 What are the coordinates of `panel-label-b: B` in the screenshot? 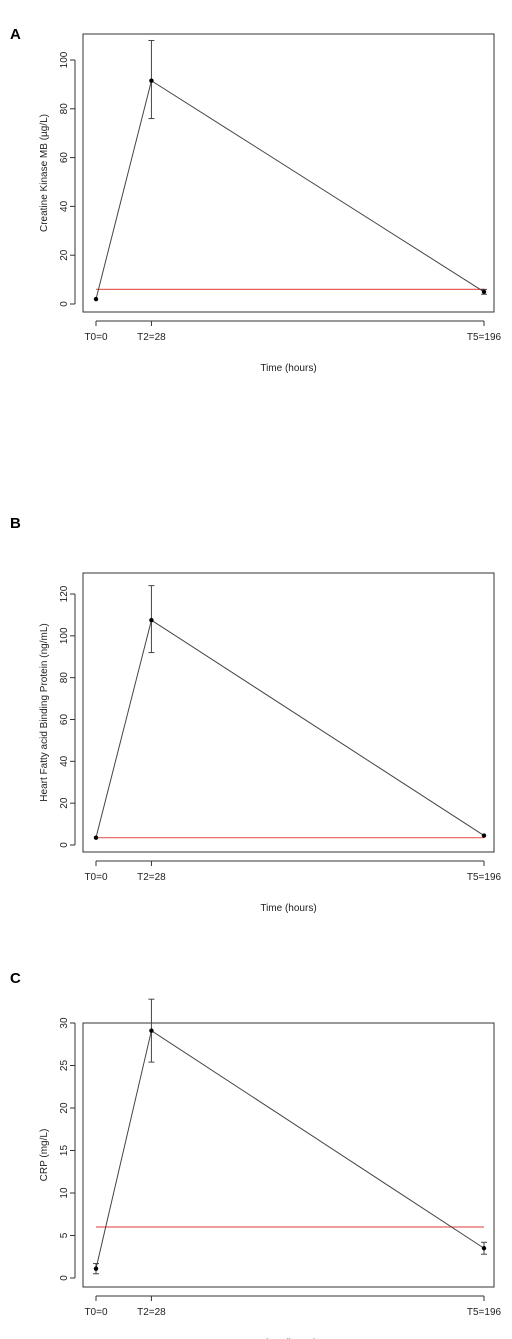 It's located at (15, 523).